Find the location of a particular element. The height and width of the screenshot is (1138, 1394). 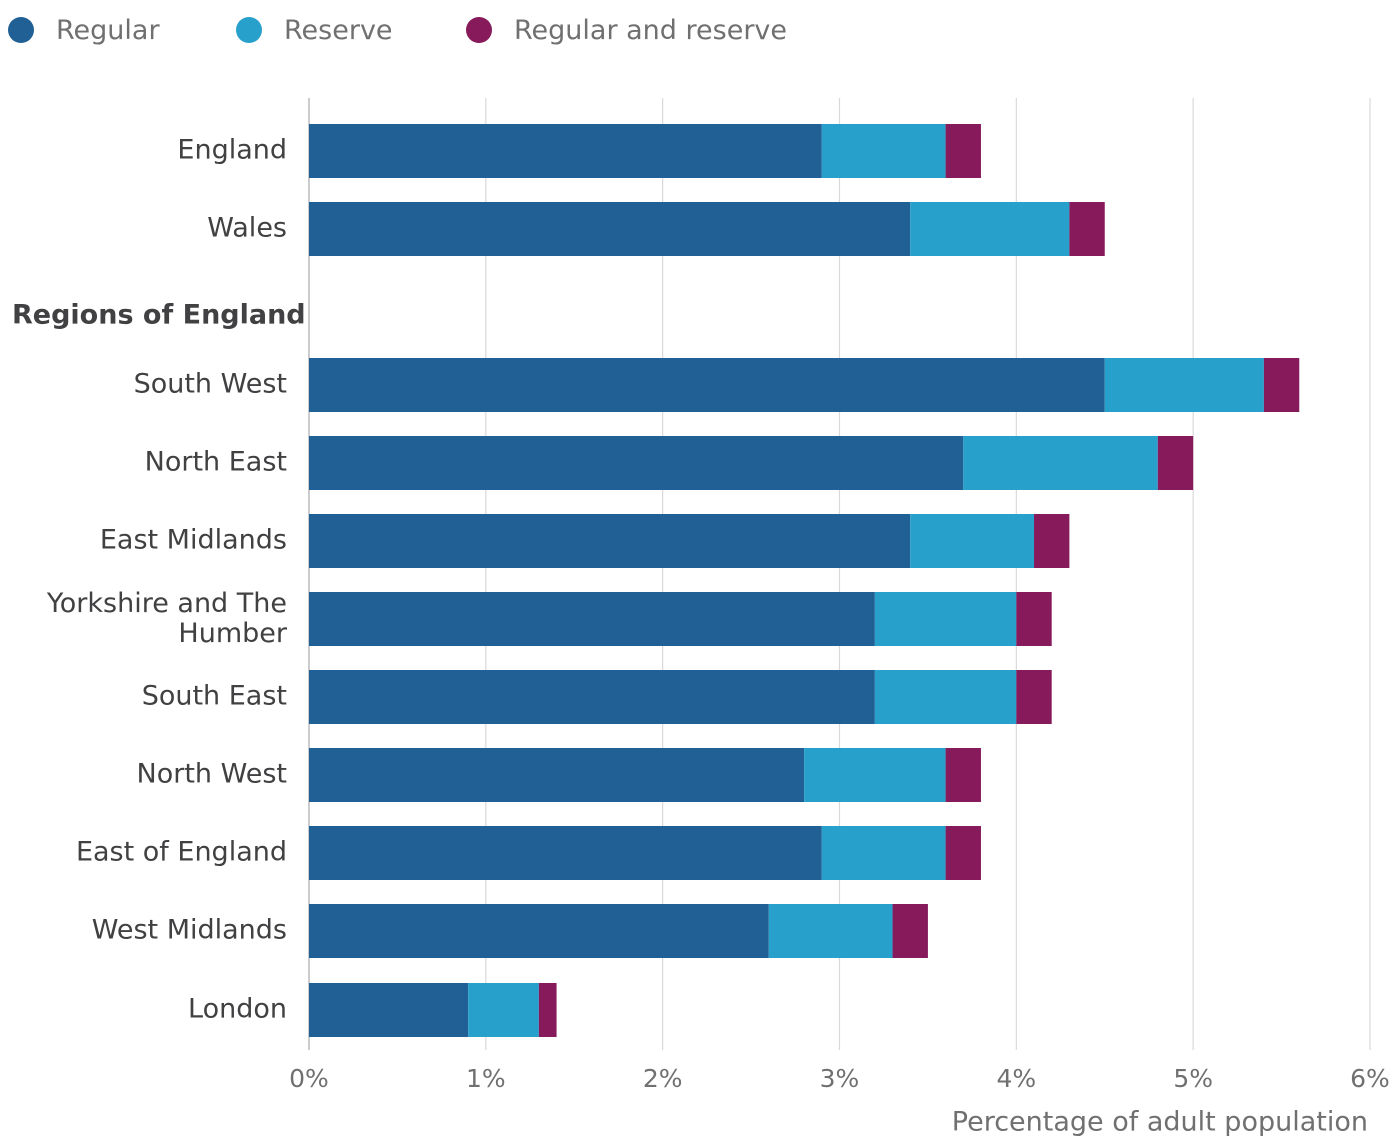

legend-item: Regular and reserve is located at coordinates (626, 30).